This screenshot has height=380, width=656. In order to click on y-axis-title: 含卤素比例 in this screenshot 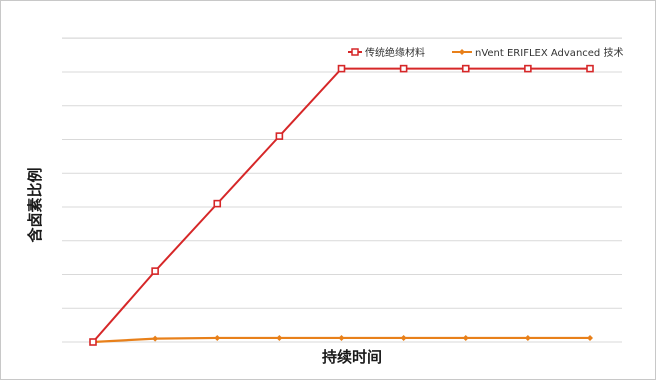, I will do `click(35, 204)`.